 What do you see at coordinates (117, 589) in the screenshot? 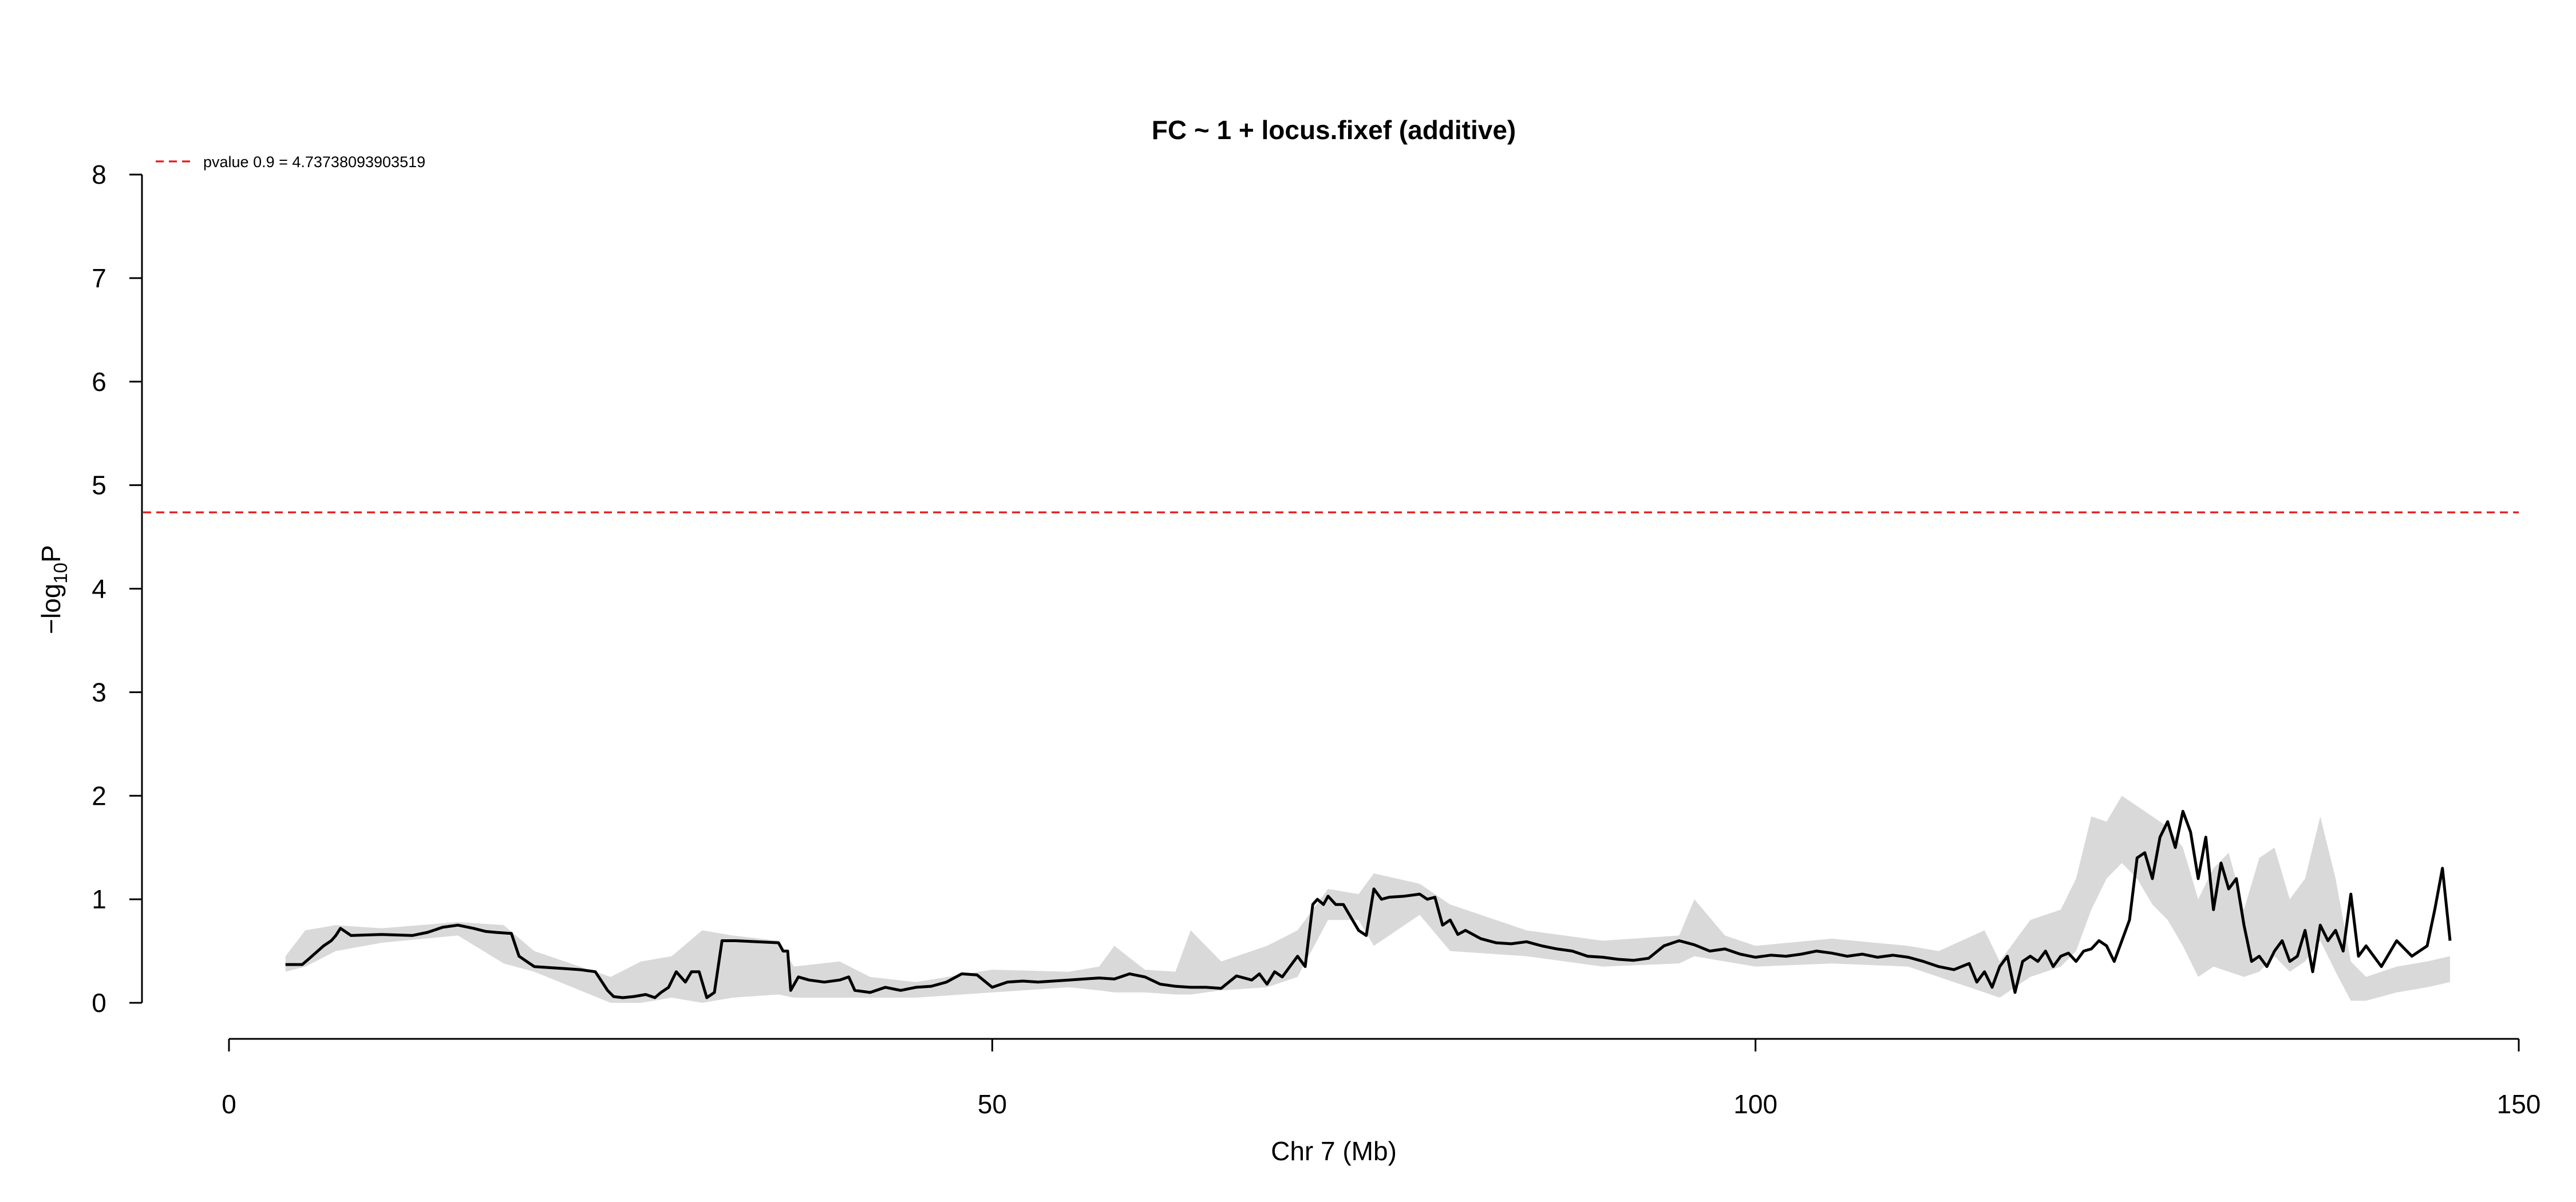
I see `y-axis: 0 1 2 3 4 5 6 7 8` at bounding box center [117, 589].